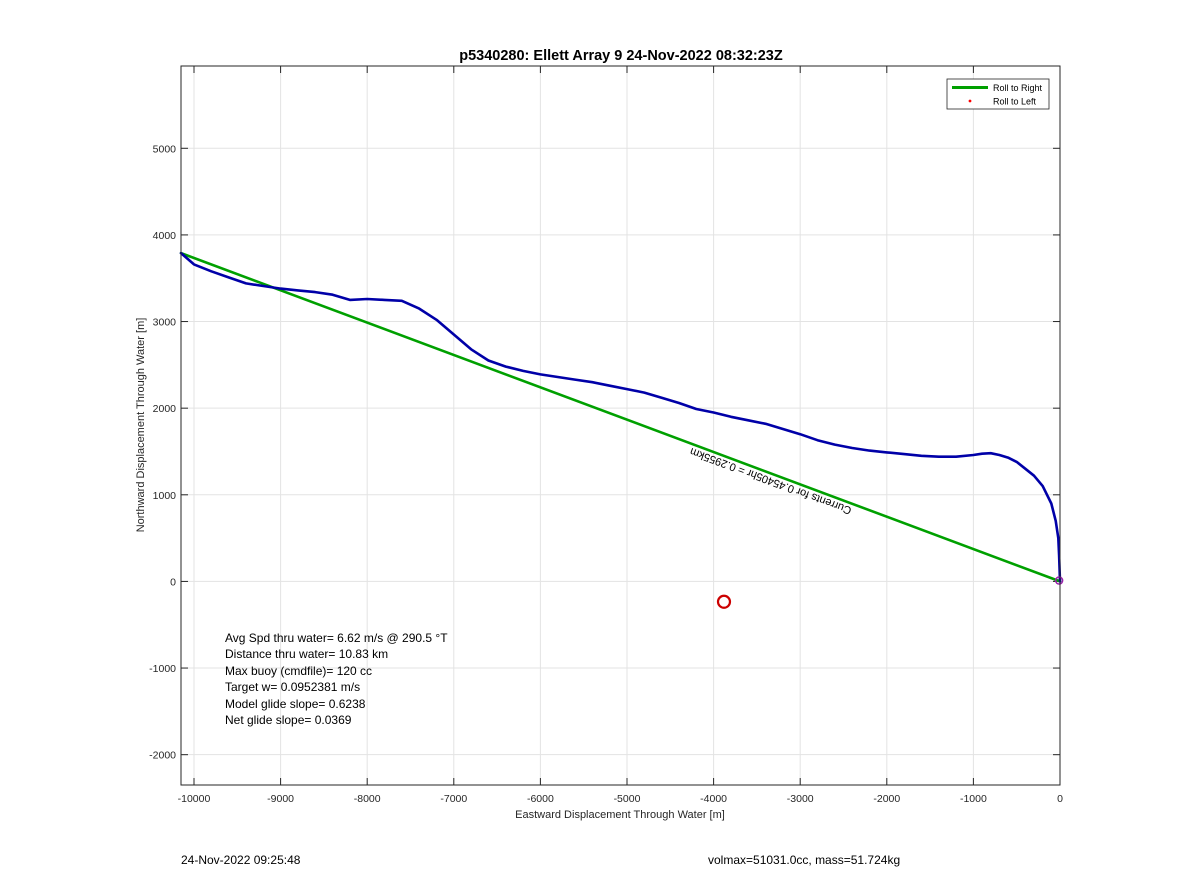  Describe the element at coordinates (162, 669) in the screenshot. I see `y-tick-label: -1000` at that location.